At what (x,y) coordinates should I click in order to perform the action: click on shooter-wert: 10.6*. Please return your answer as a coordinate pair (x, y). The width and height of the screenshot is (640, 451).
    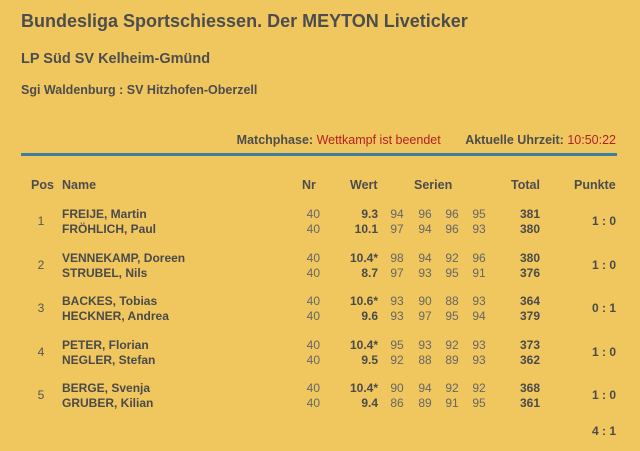
    Looking at the image, I should click on (363, 301).